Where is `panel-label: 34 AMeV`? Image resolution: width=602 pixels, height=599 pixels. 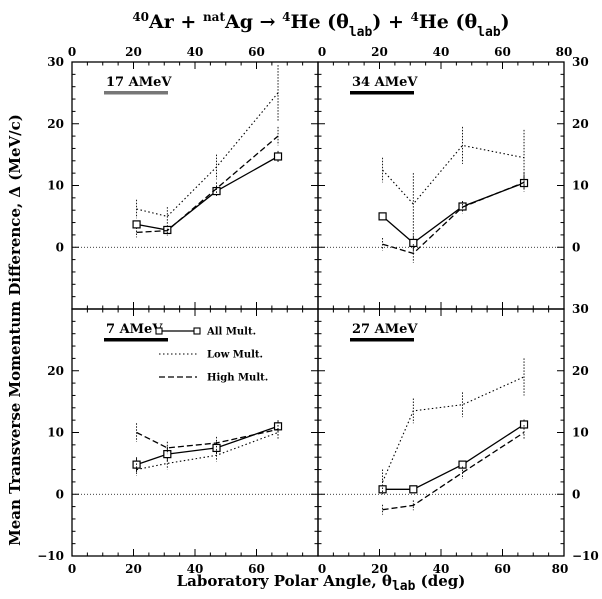 panel-label: 34 AMeV is located at coordinates (385, 82).